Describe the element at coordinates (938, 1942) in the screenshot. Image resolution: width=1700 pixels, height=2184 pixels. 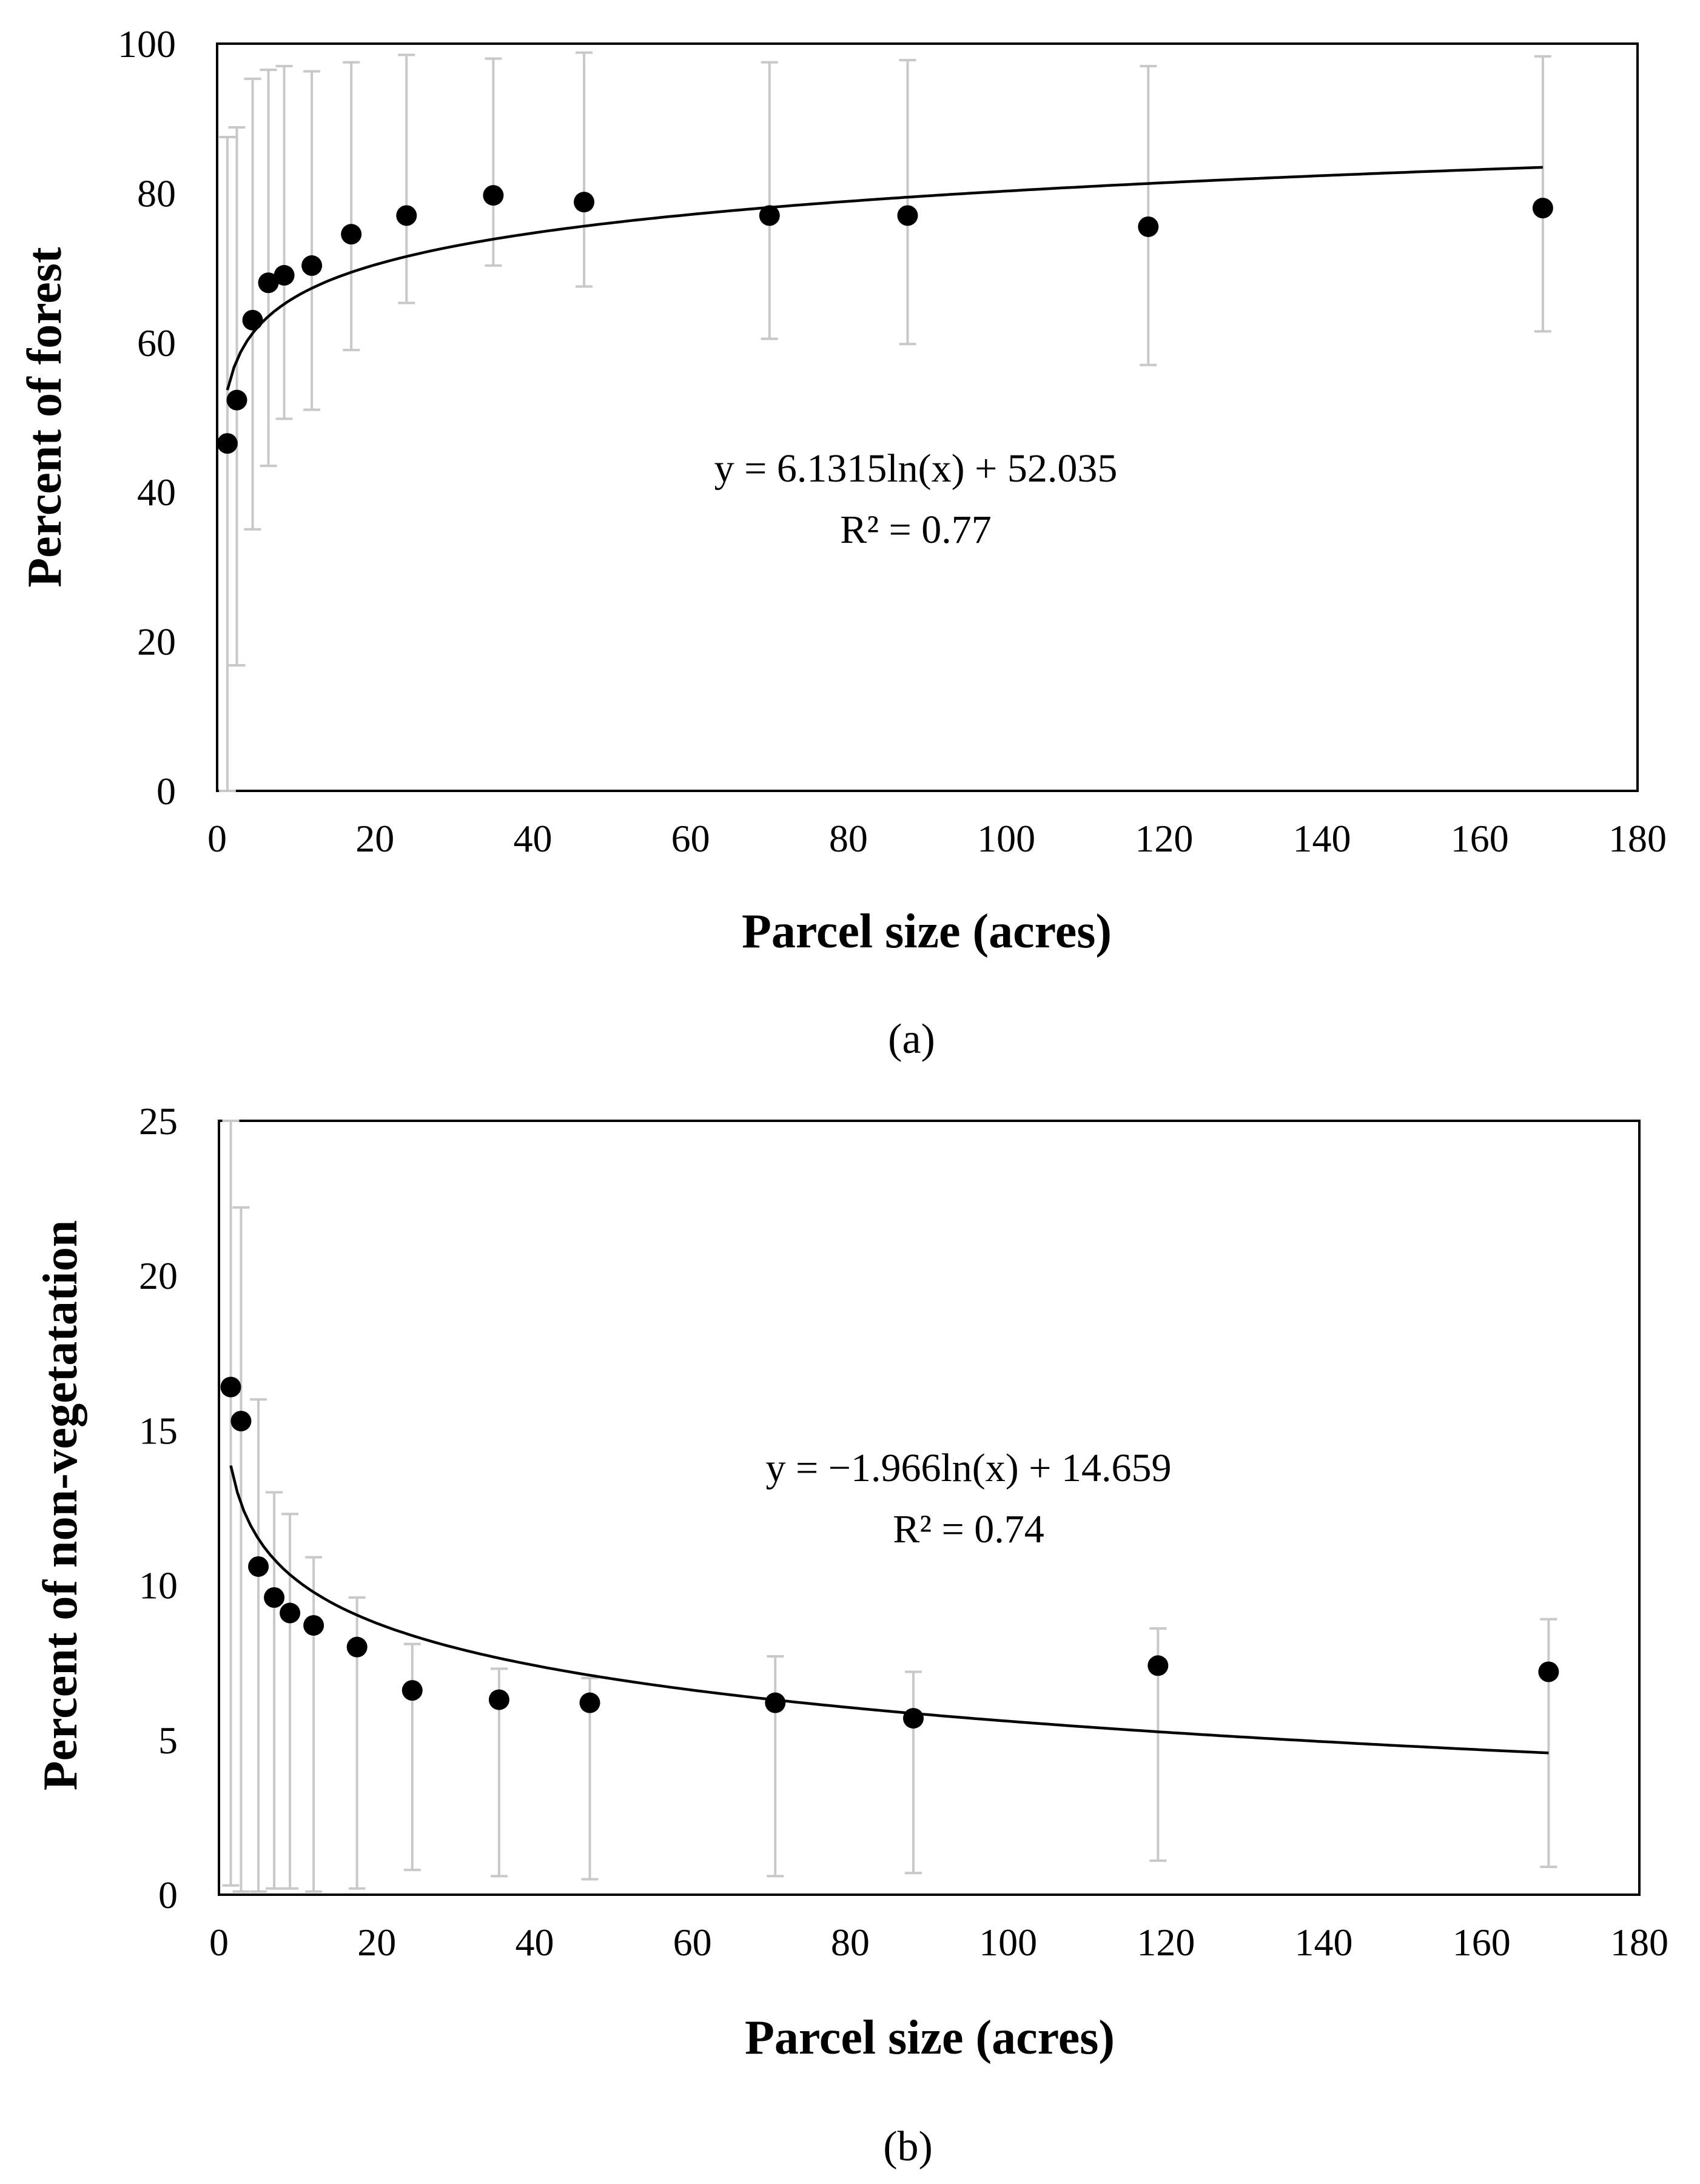
I see `x-tick-labels-b: 0 20 40 60 80 100 120 140 160 180` at that location.